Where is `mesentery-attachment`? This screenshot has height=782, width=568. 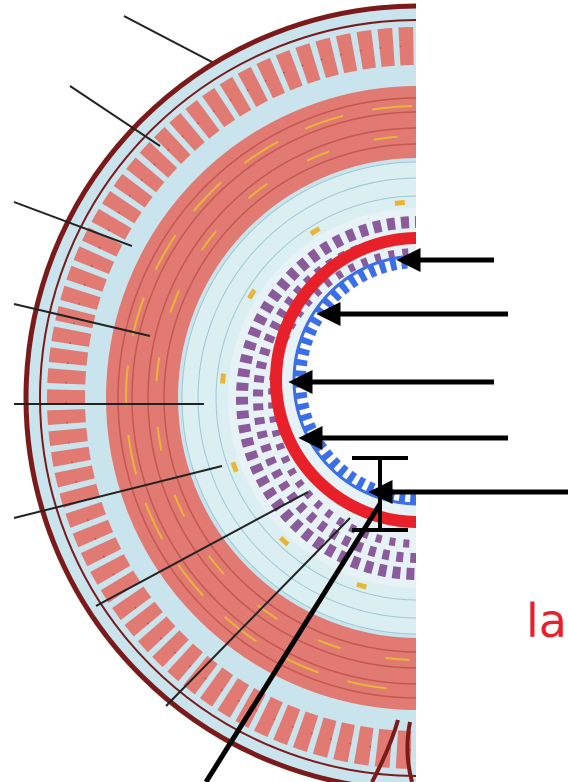
mesentery-attachment is located at coordinates (392, 750).